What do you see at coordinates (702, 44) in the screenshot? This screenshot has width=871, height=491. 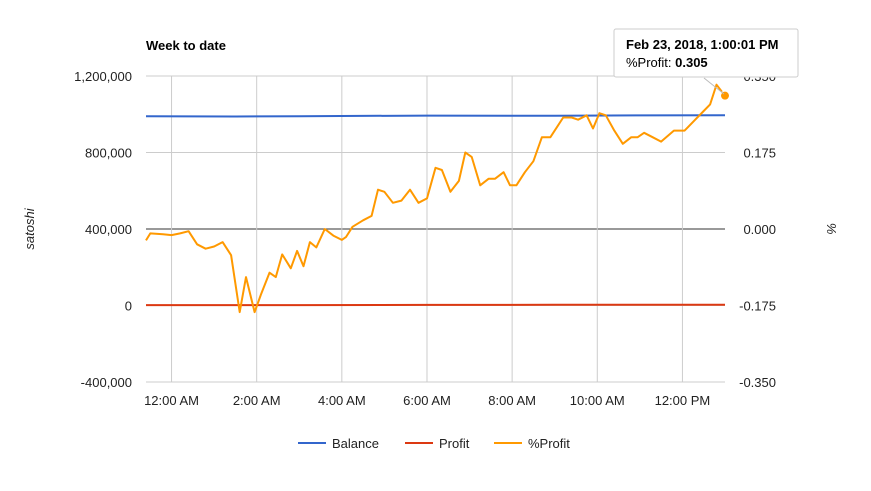 I see `tooltip-title: Feb 23, 2018, 1:00:01 PM` at bounding box center [702, 44].